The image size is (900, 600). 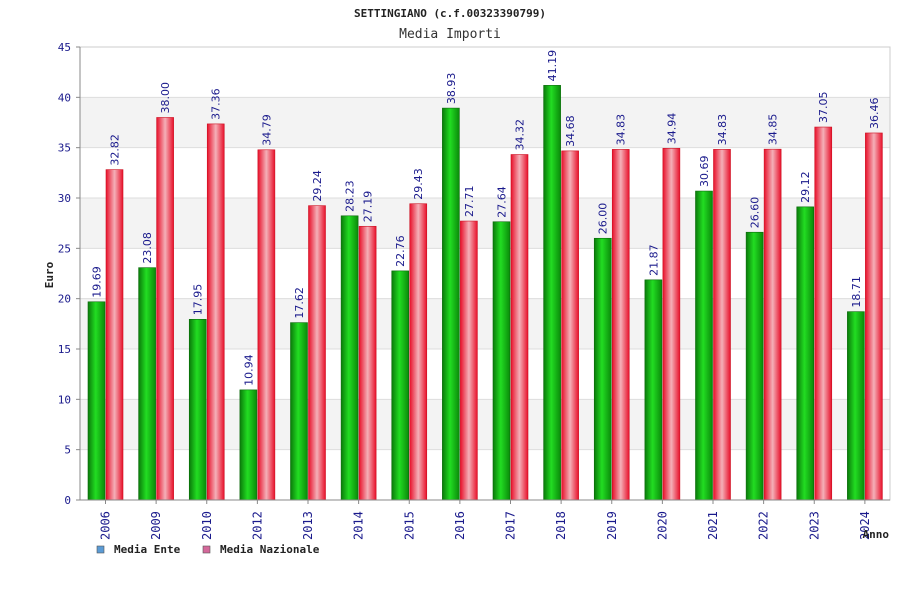 What do you see at coordinates (317, 186) in the screenshot?
I see `bar-value-label: 29.24` at bounding box center [317, 186].